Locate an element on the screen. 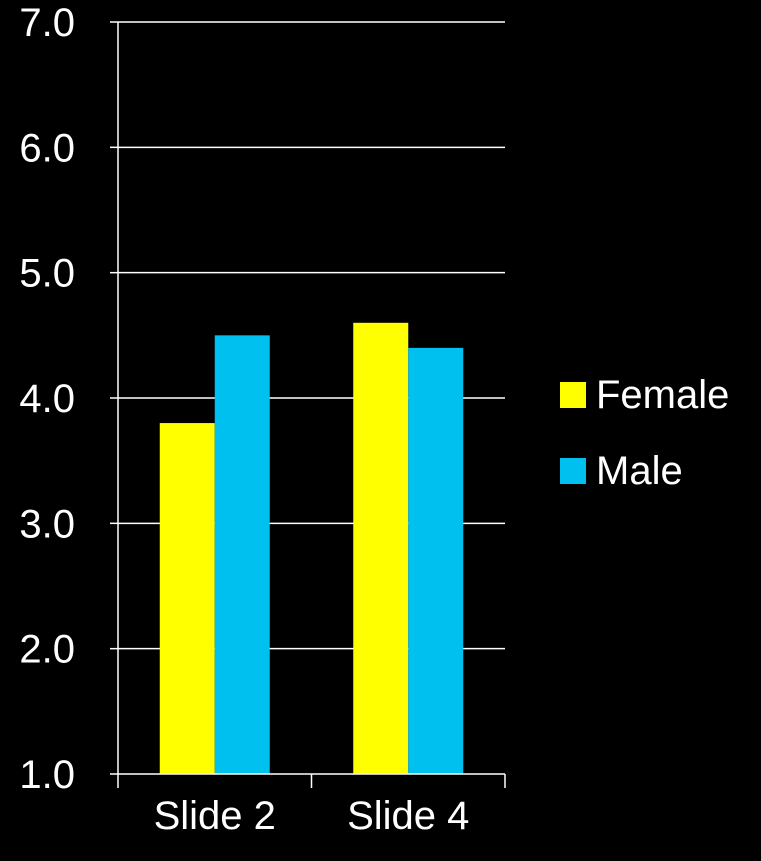 Image resolution: width=761 pixels, height=861 pixels. y-tick-label: 7.0 is located at coordinates (47, 23).